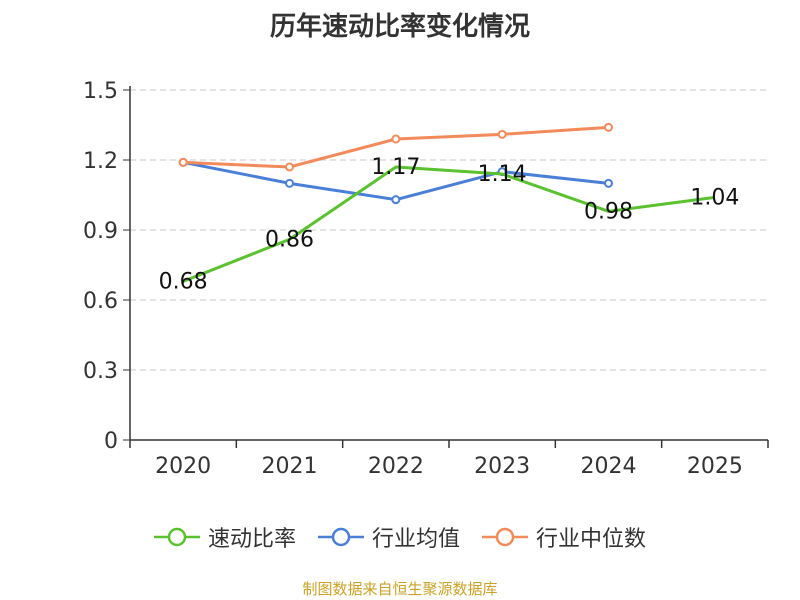  I want to click on legend-marker-industry-mean, so click(340, 537).